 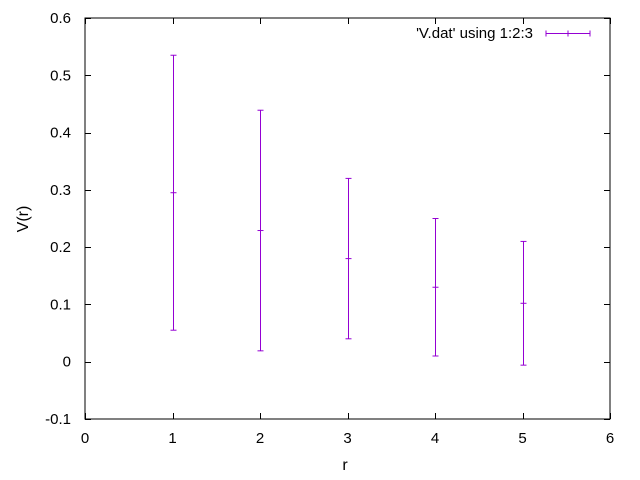 What do you see at coordinates (345, 465) in the screenshot?
I see `x-axis-label: r` at bounding box center [345, 465].